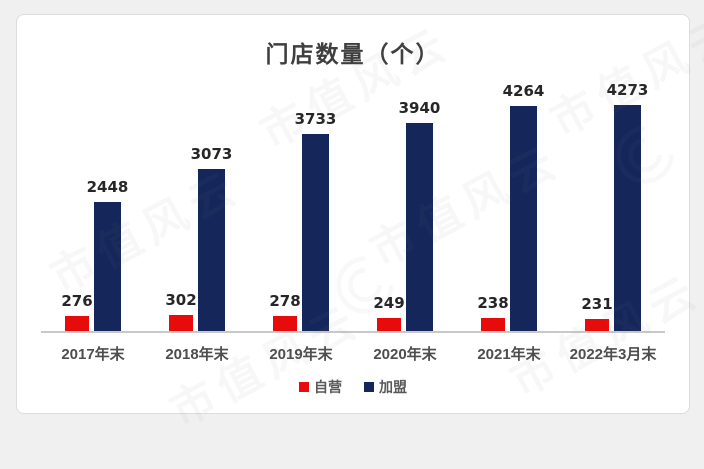 The image size is (704, 469). I want to click on chart-title: 门店数量（个）, so click(353, 54).